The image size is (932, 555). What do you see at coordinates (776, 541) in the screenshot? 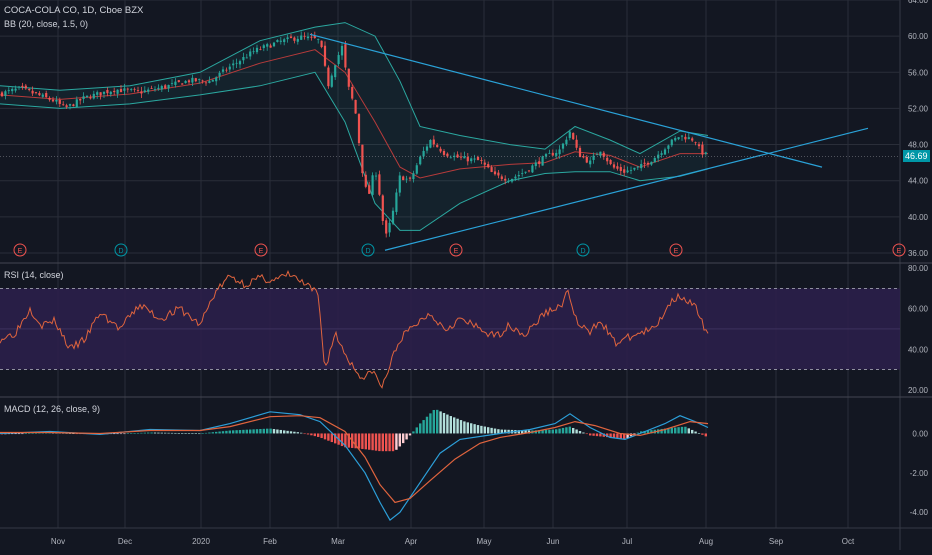
I see `x-tick-label: Sep` at bounding box center [776, 541].